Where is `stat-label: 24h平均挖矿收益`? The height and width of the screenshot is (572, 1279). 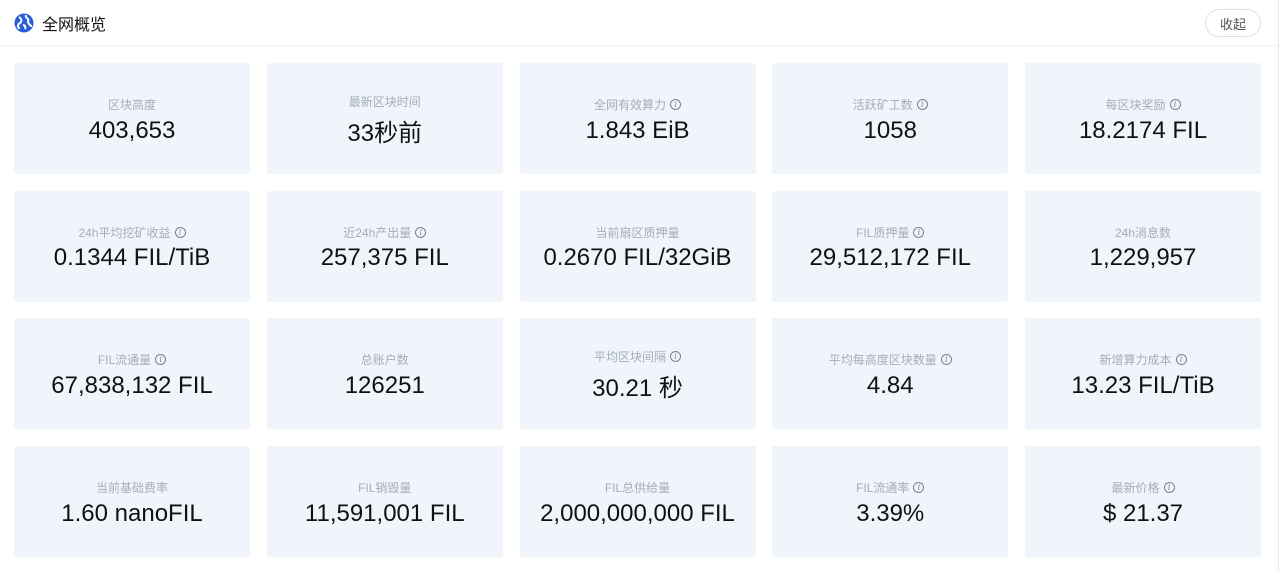 stat-label: 24h平均挖矿收益 is located at coordinates (124, 232).